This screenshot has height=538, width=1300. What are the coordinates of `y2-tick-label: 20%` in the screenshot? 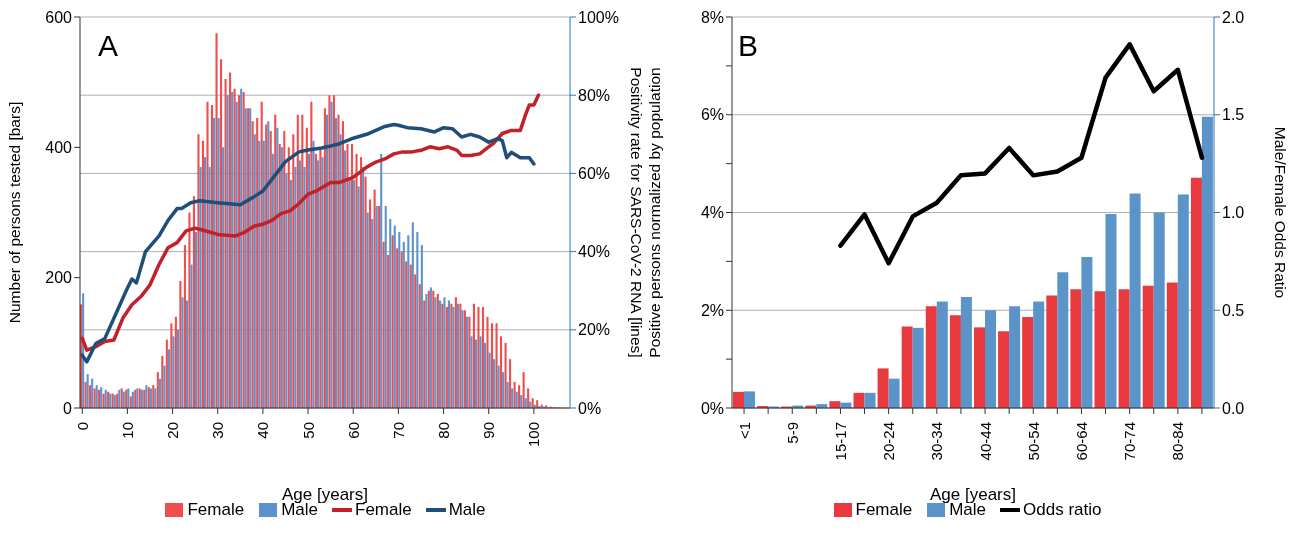 It's located at (594, 330).